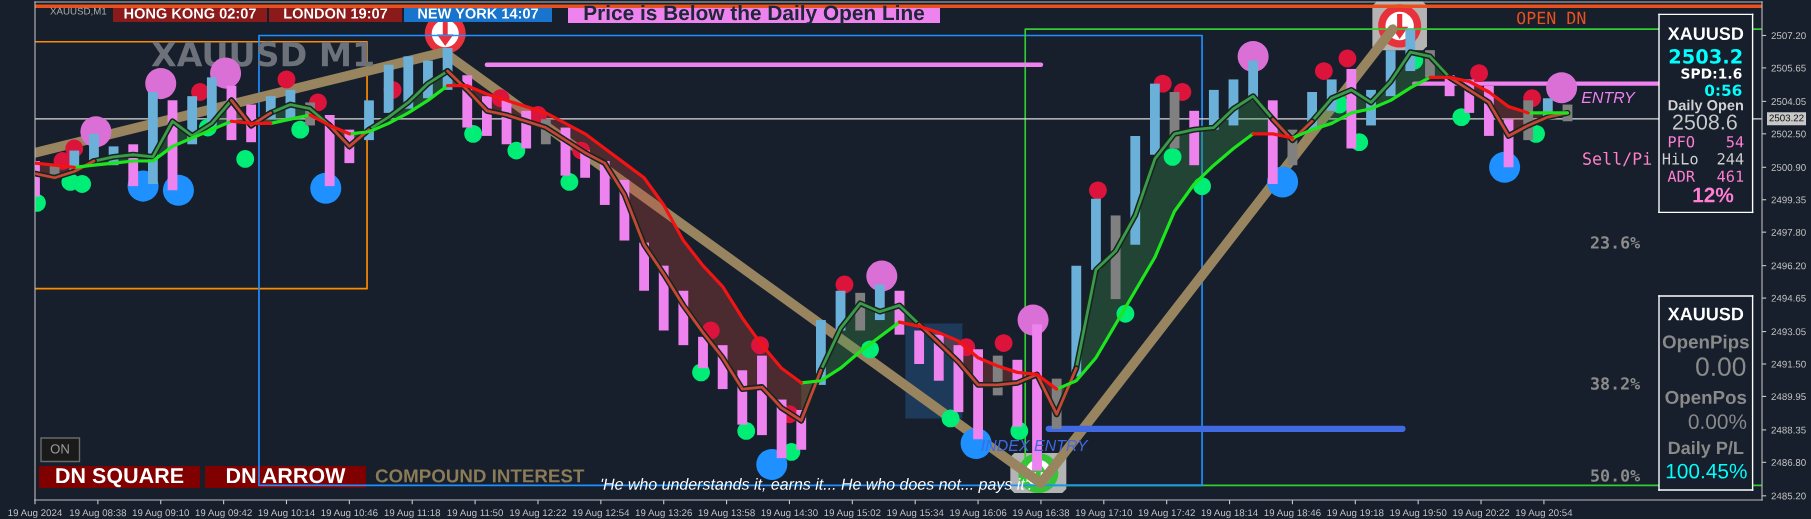 Image resolution: width=1811 pixels, height=519 pixels. Describe the element at coordinates (1705, 343) in the screenshot. I see `annotation: OpenPips` at that location.